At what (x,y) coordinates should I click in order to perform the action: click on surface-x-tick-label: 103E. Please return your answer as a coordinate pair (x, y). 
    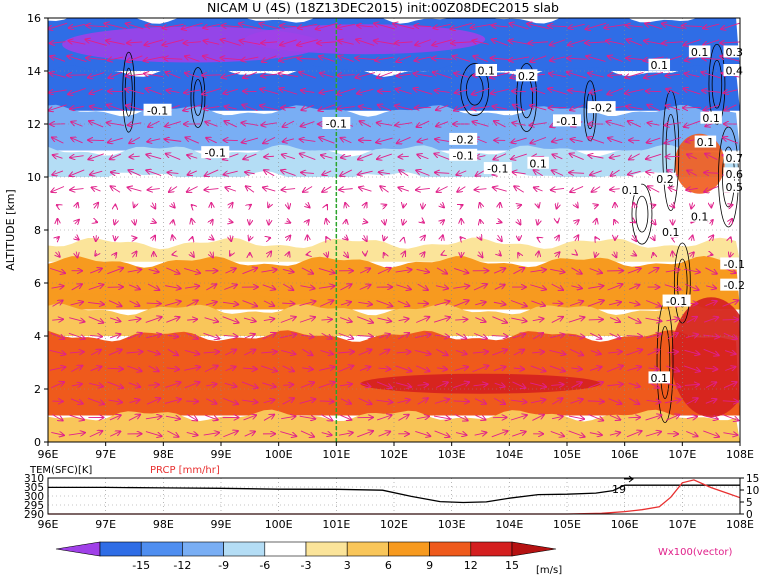
    Looking at the image, I should click on (452, 524).